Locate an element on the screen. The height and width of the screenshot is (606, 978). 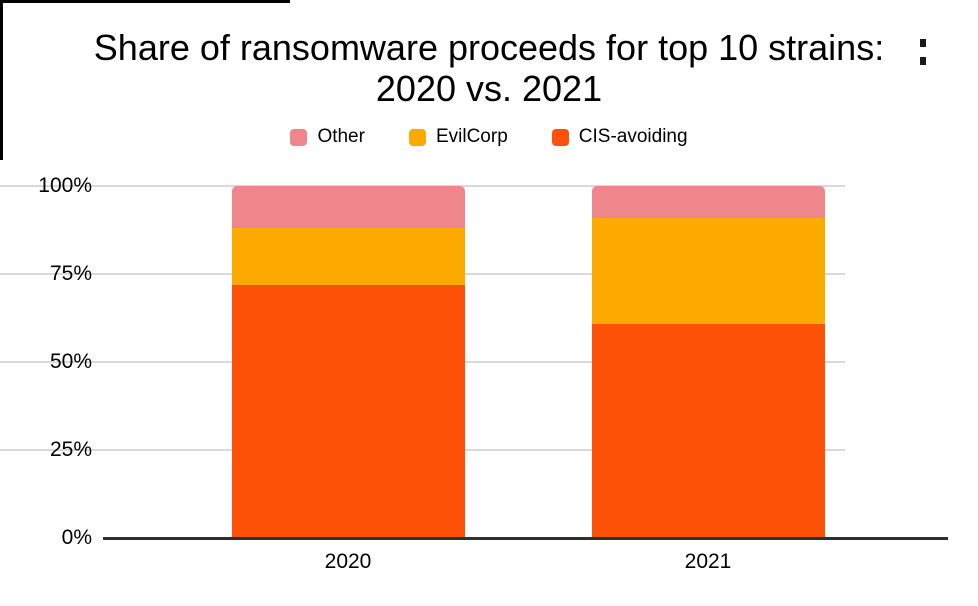
chart-legend: Other EvilCorp CIS-avoiding is located at coordinates (489, 137).